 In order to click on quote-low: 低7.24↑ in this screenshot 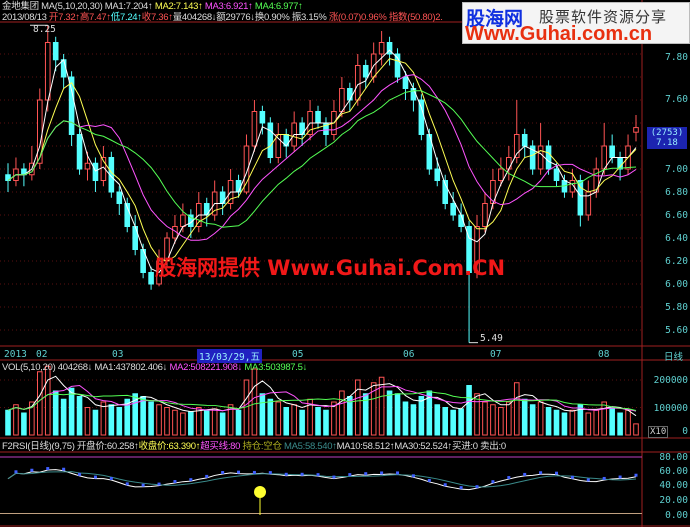, I will do `click(126, 17)`.